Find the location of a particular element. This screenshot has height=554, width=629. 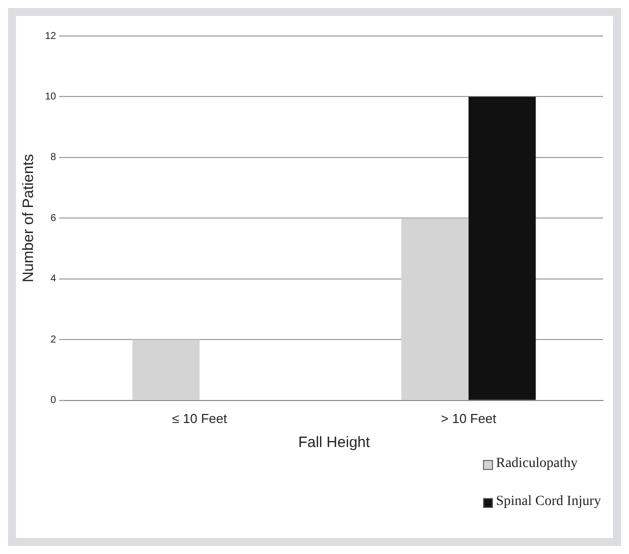

y-tick-label: 12 is located at coordinates (51, 36).